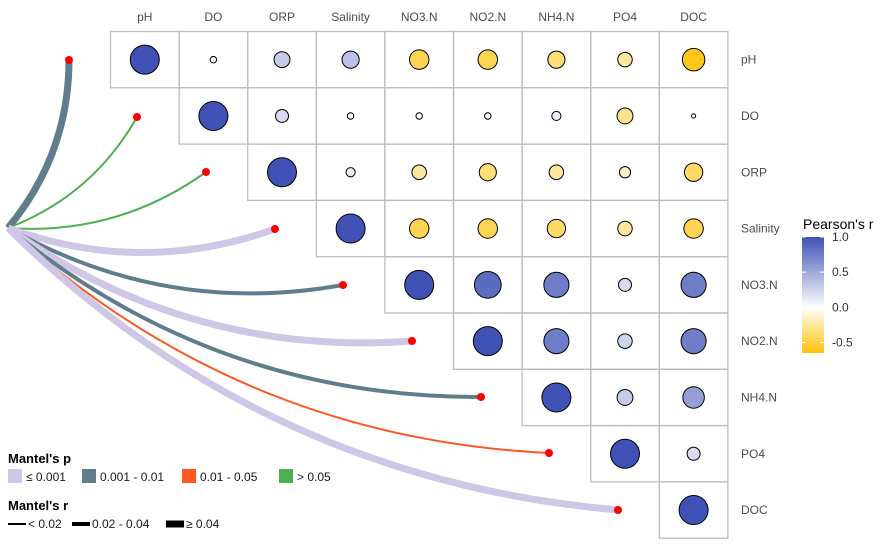 The height and width of the screenshot is (550, 889). Describe the element at coordinates (229, 477) in the screenshot. I see `mantel-p-label: 0.01 - 0.05` at that location.